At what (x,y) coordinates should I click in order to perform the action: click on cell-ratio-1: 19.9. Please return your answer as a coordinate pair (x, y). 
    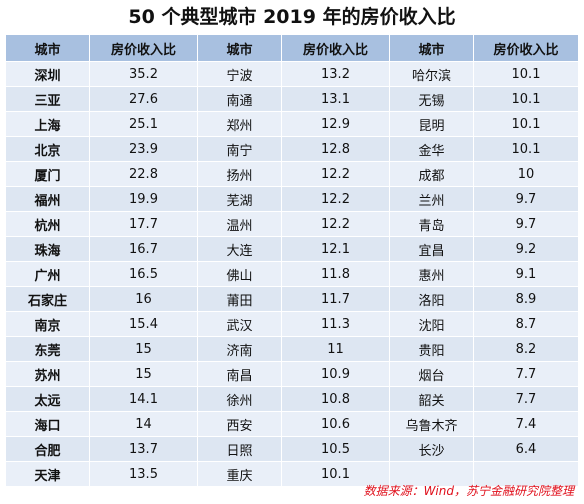
    Looking at the image, I should click on (143, 199).